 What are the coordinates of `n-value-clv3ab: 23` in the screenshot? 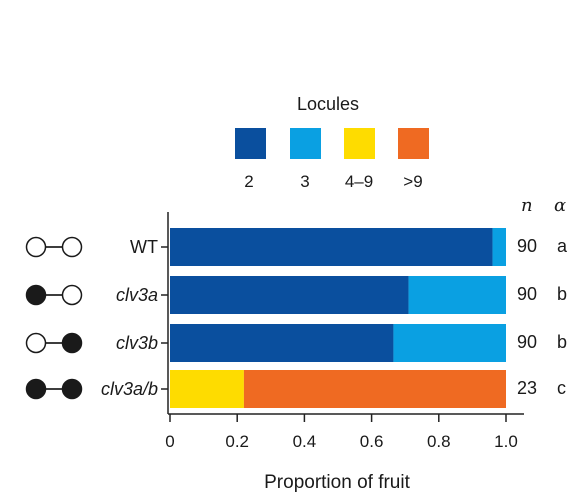 It's located at (527, 388).